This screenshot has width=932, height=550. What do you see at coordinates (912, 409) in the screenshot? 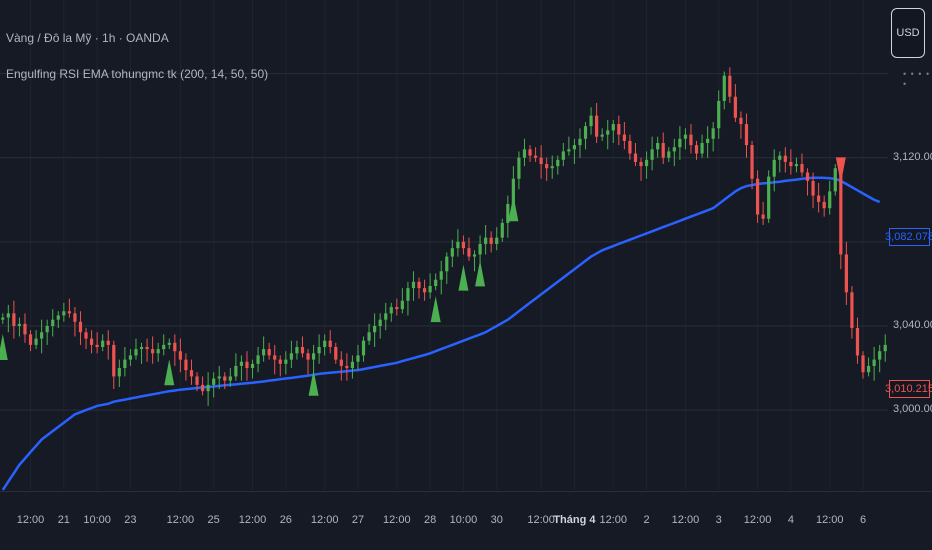
I see `price-tick-label: 3,000.000` at bounding box center [912, 409].